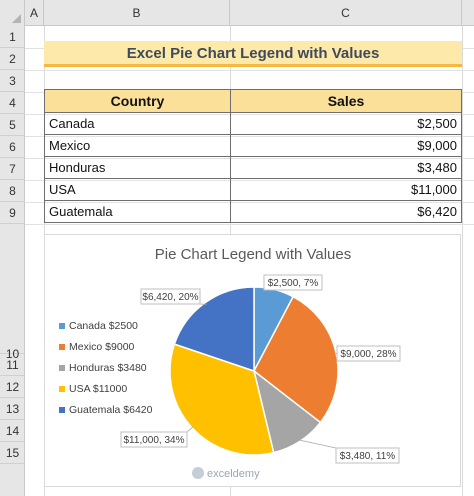 This screenshot has height=496, width=474. Describe the element at coordinates (137, 189) in the screenshot. I see `table-cell-country: USA` at that location.